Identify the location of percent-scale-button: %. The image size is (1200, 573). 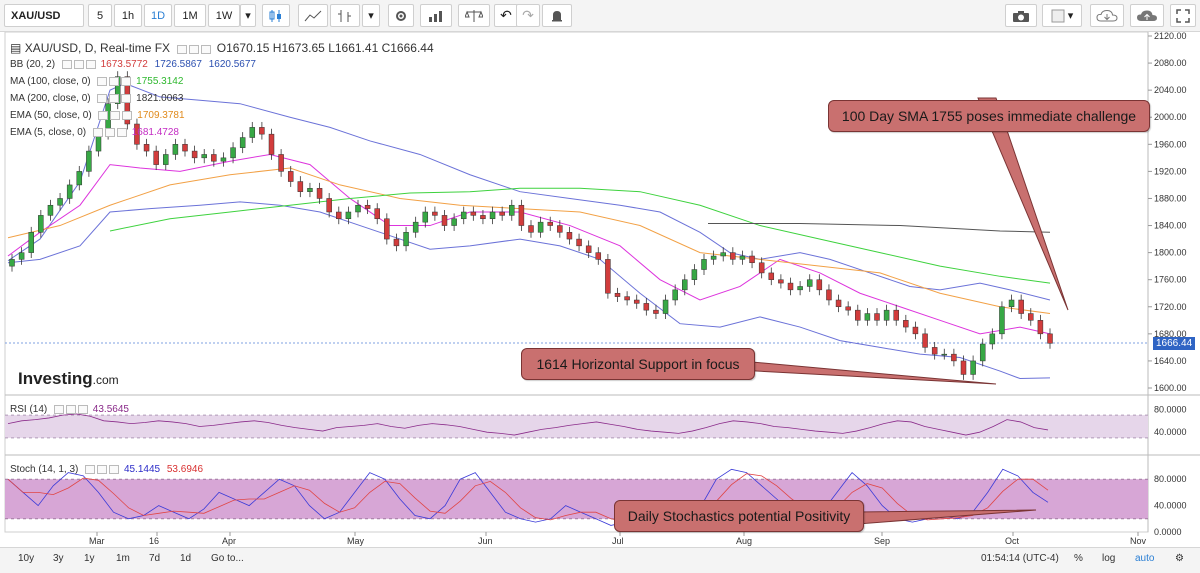
(1078, 558).